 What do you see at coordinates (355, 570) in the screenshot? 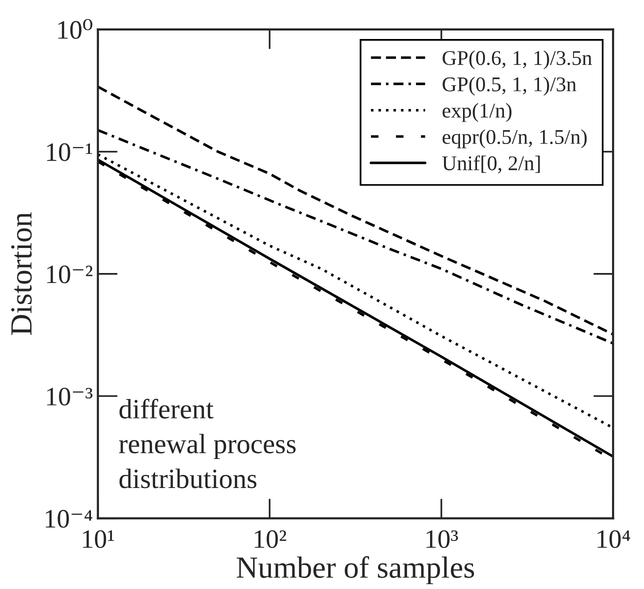
I see `x-axis-title: Number of samples` at bounding box center [355, 570].